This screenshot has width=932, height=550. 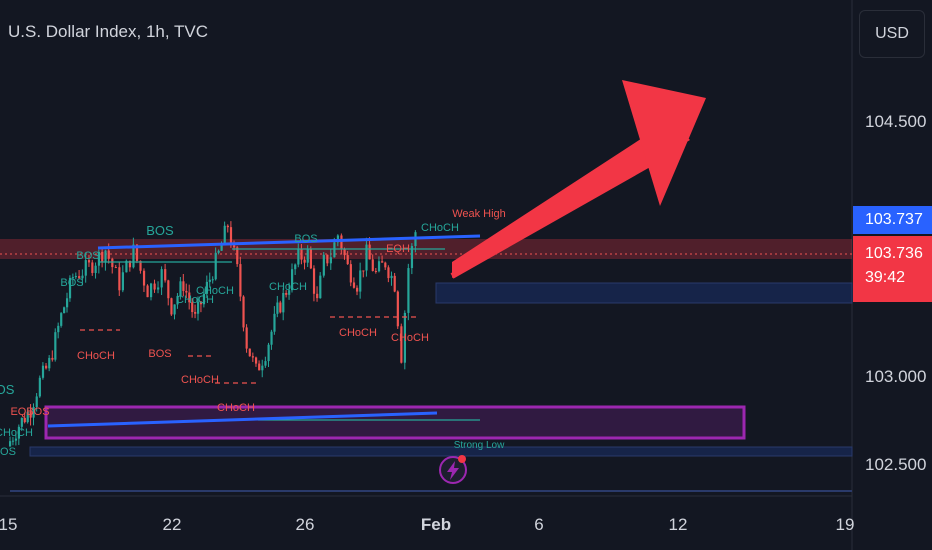 I want to click on x-tick-label: 19, so click(x=845, y=524).